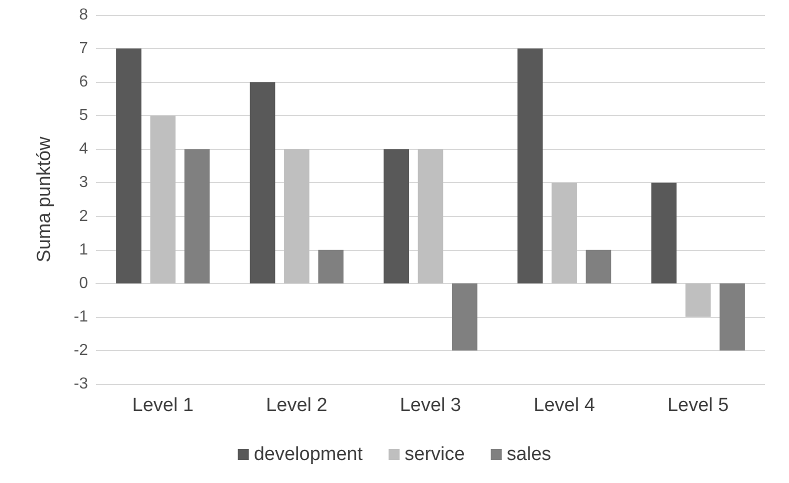 This screenshot has width=789, height=483. I want to click on x-tick-label: Level 5, so click(698, 405).